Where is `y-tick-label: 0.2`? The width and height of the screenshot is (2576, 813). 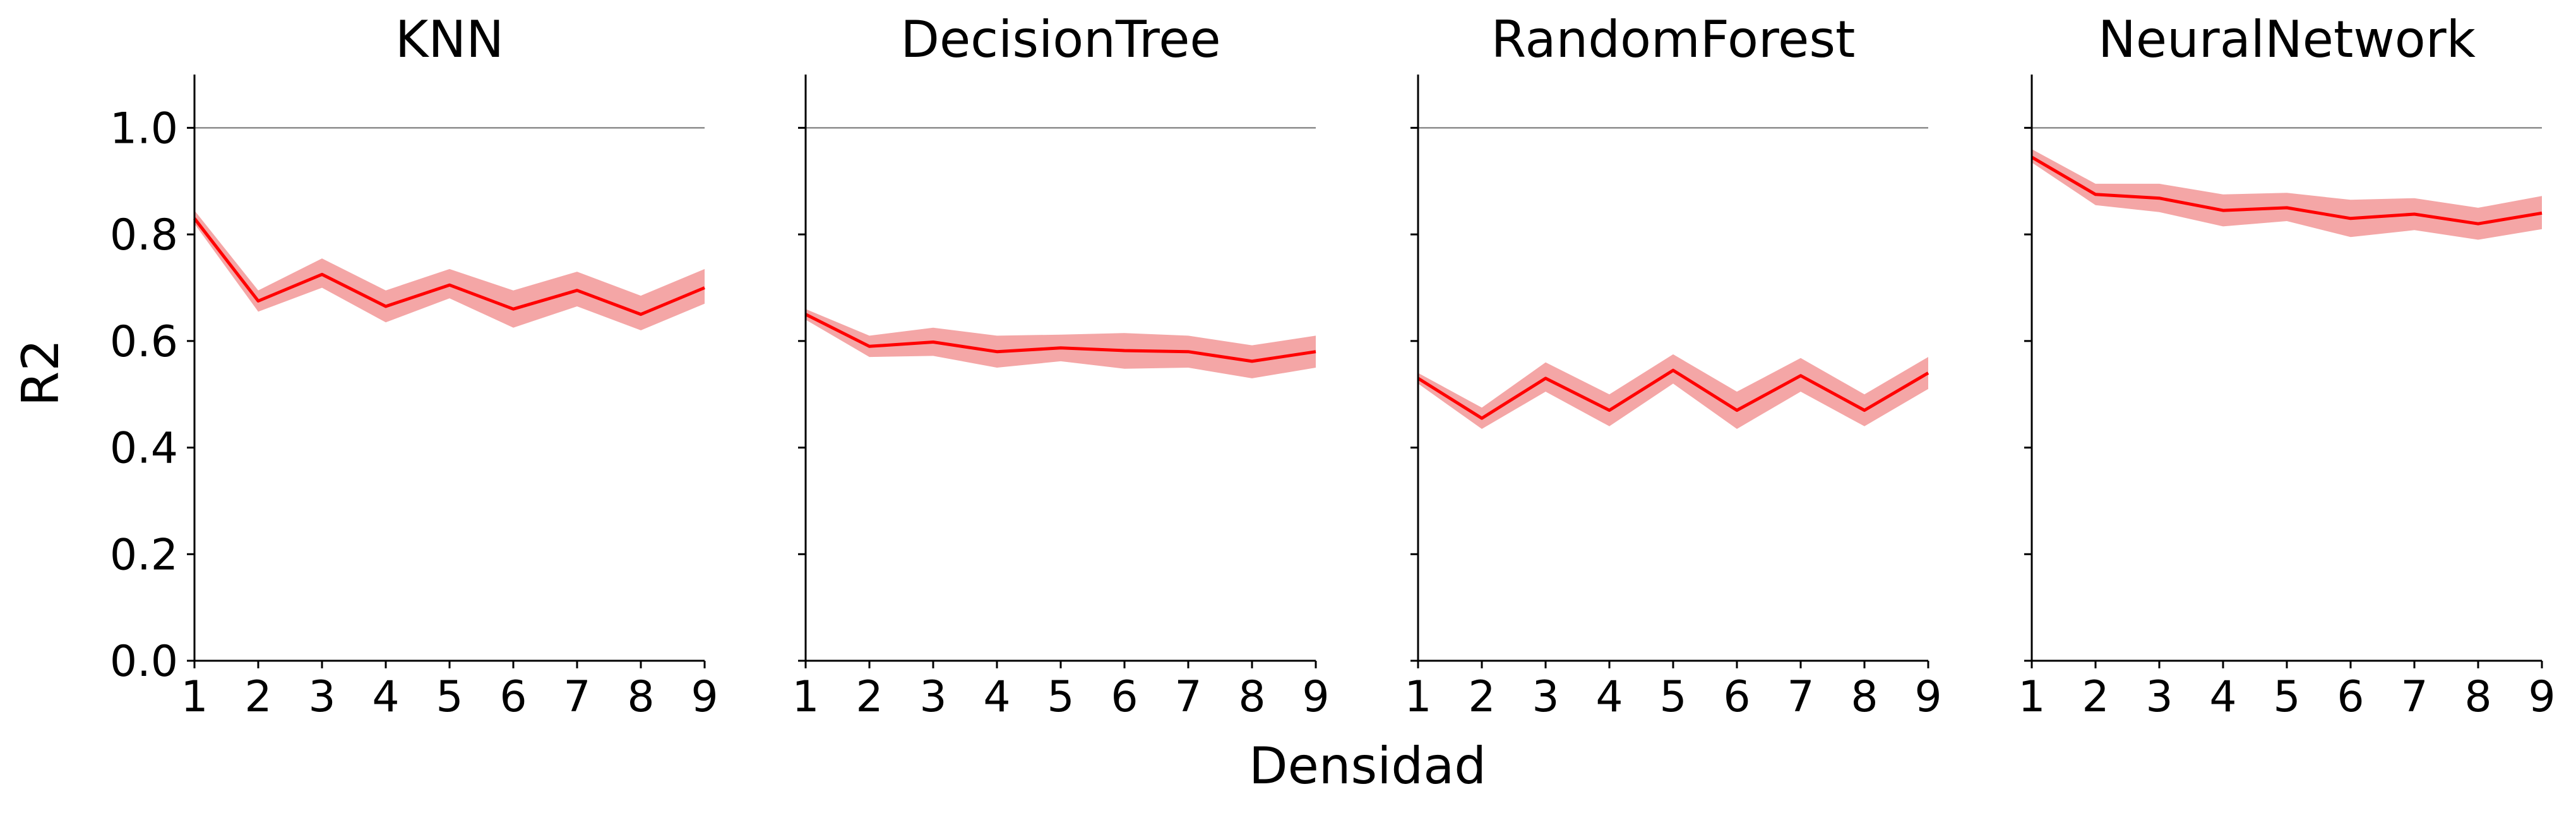
y-tick-label: 0.2 is located at coordinates (144, 555).